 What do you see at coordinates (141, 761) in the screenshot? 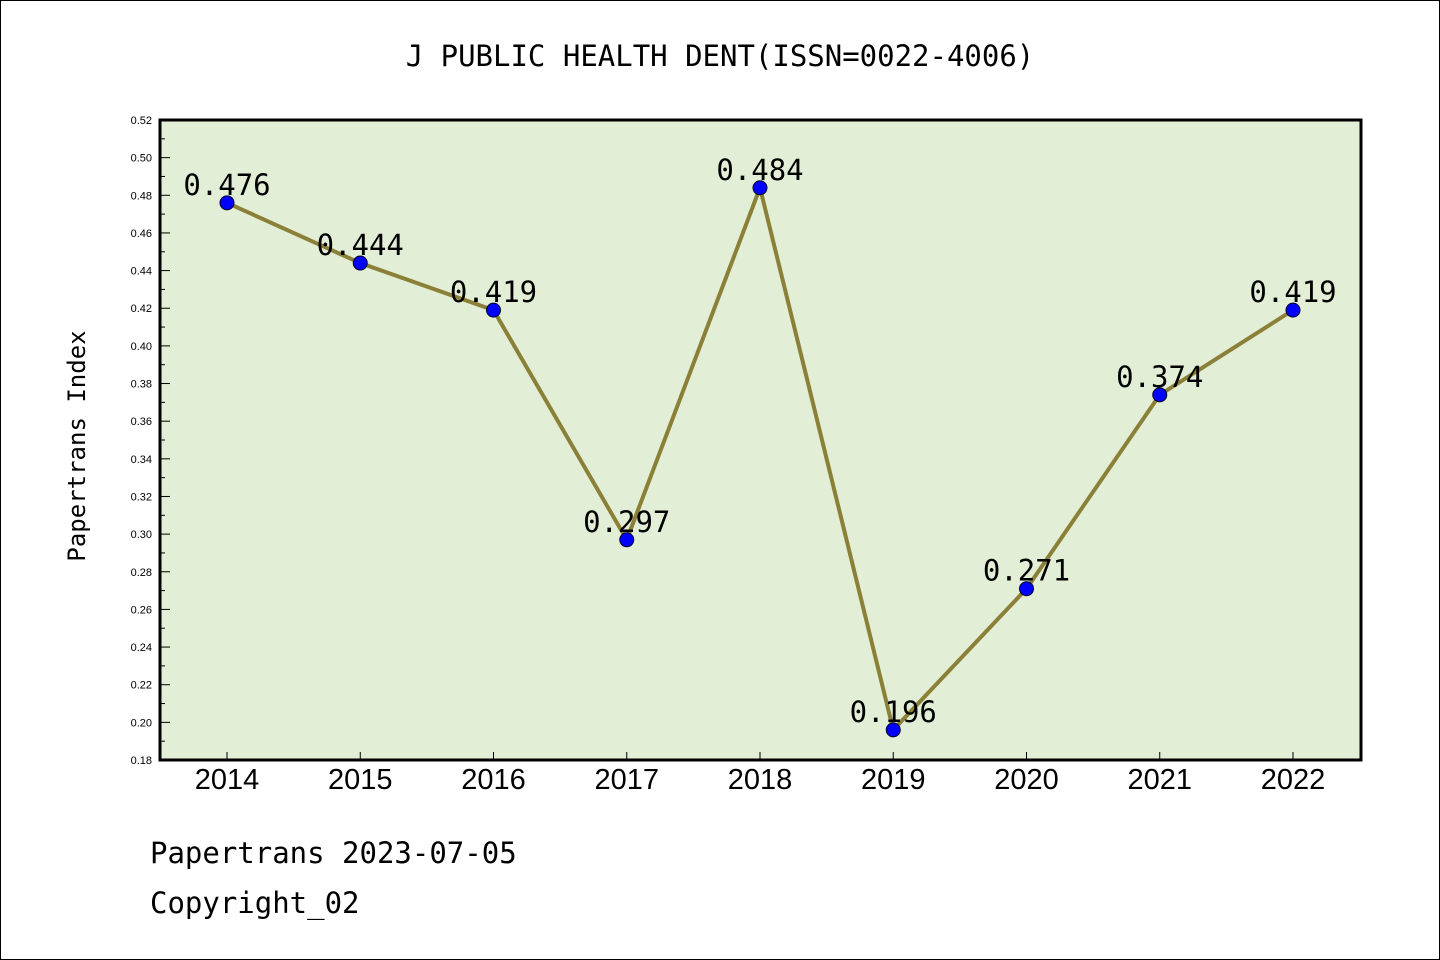
I see `y-tick-label: 0.18` at bounding box center [141, 761].